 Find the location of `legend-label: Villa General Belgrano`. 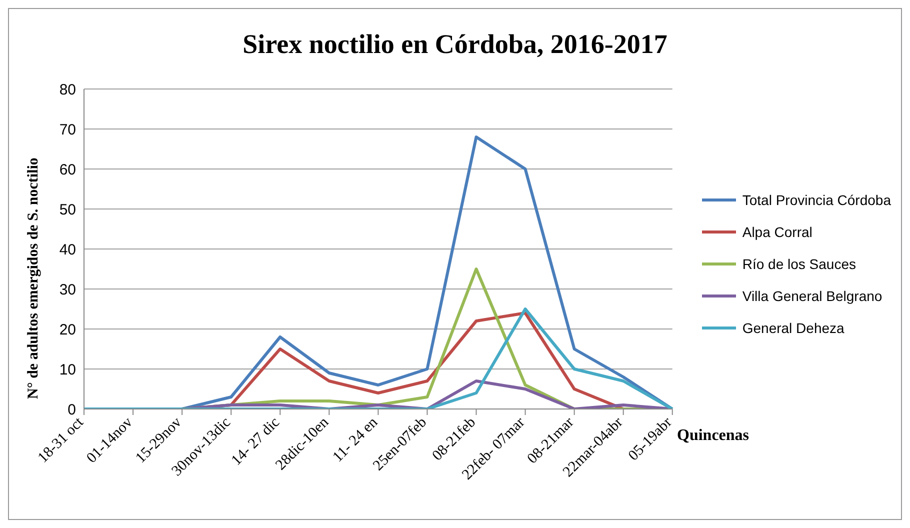

legend-label: Villa General Belgrano is located at coordinates (812, 296).